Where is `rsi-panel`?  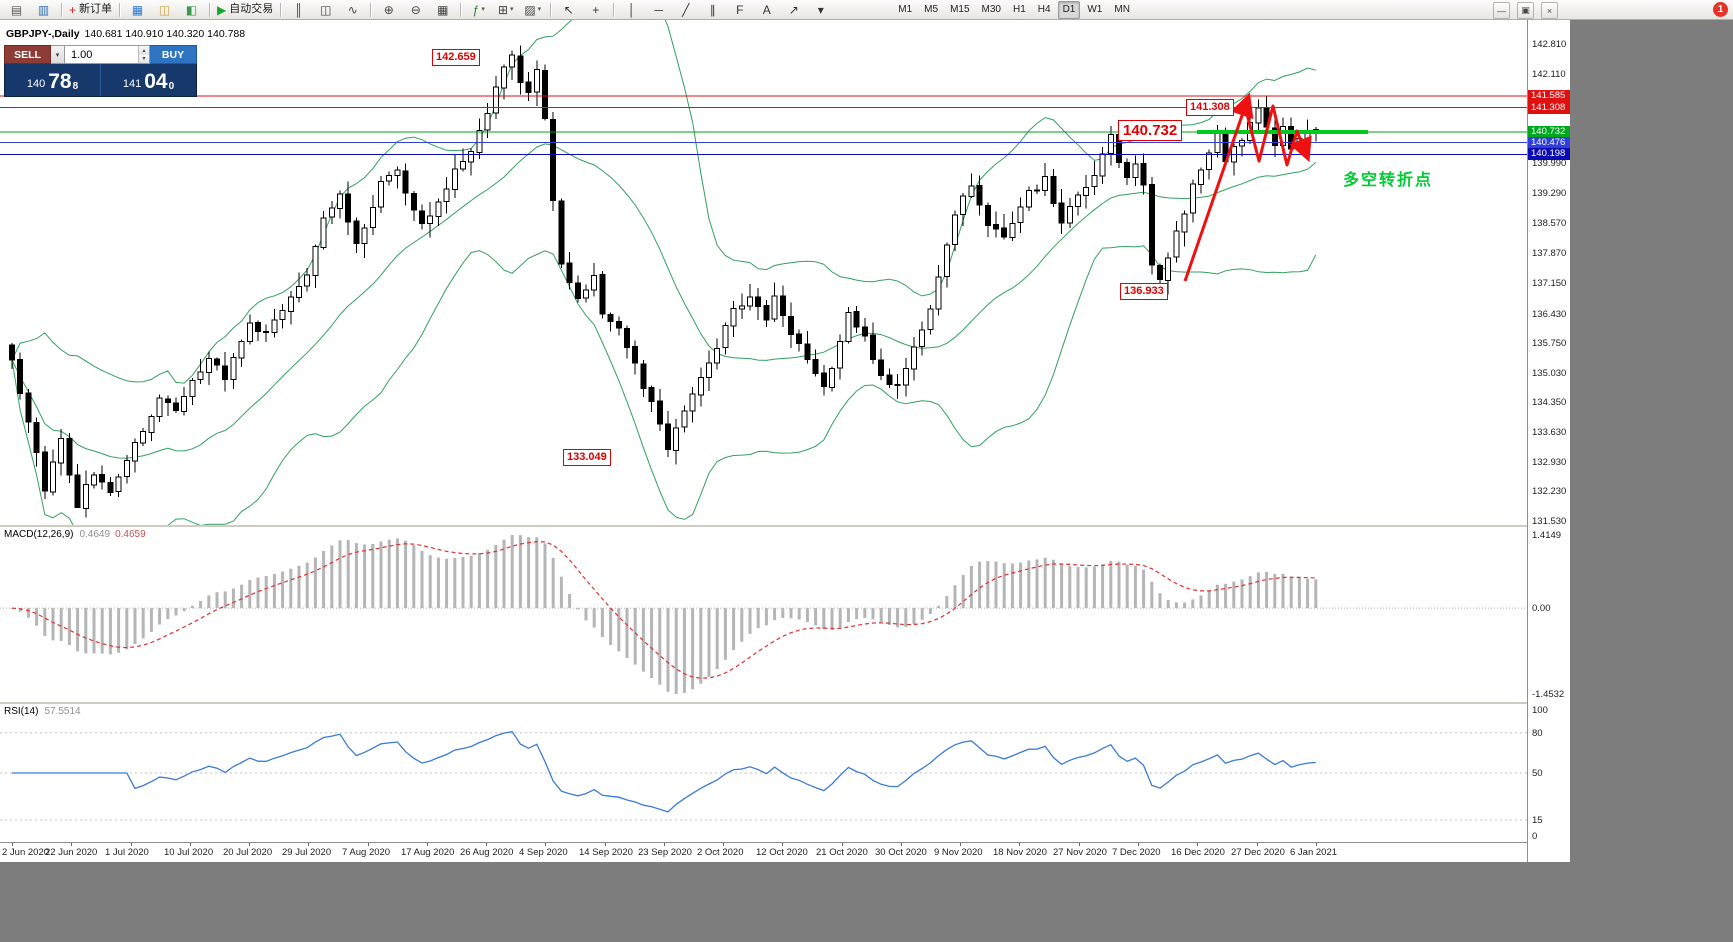
rsi-panel is located at coordinates (763, 773).